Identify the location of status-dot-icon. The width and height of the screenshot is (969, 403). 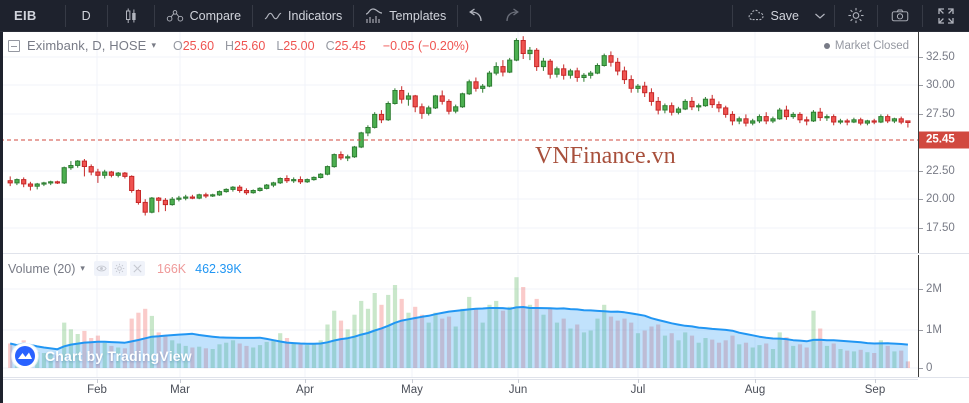
(826, 46).